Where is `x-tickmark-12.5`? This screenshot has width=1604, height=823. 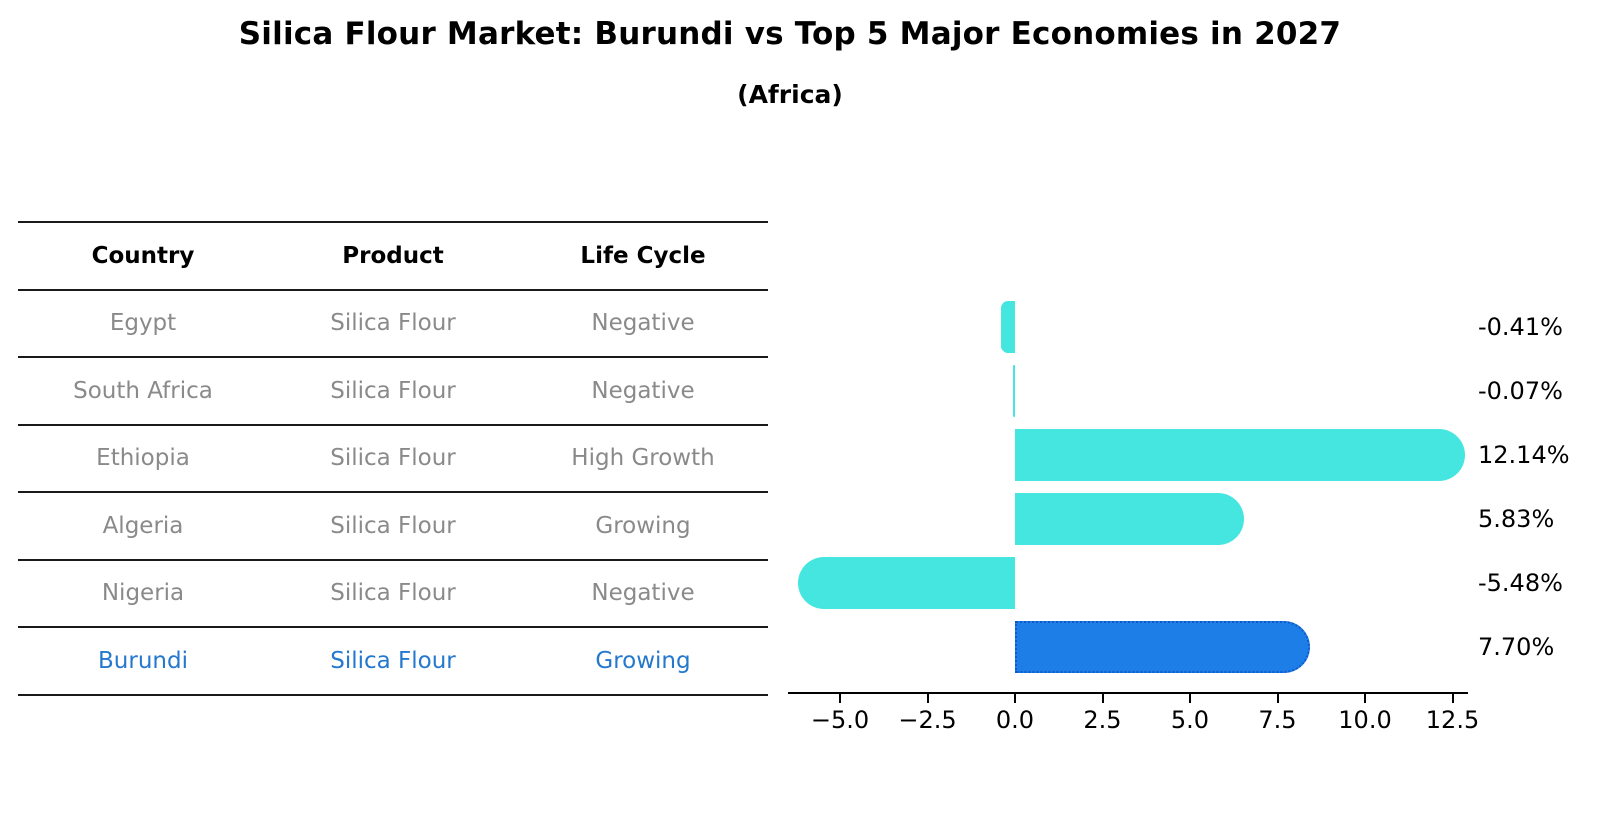 x-tickmark-12.5 is located at coordinates (1452, 698).